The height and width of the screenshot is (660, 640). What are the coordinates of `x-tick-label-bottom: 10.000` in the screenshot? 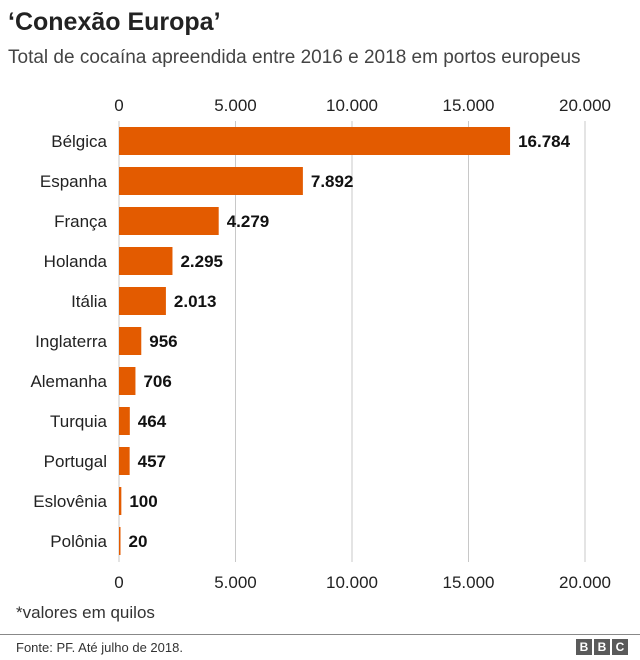 It's located at (352, 582).